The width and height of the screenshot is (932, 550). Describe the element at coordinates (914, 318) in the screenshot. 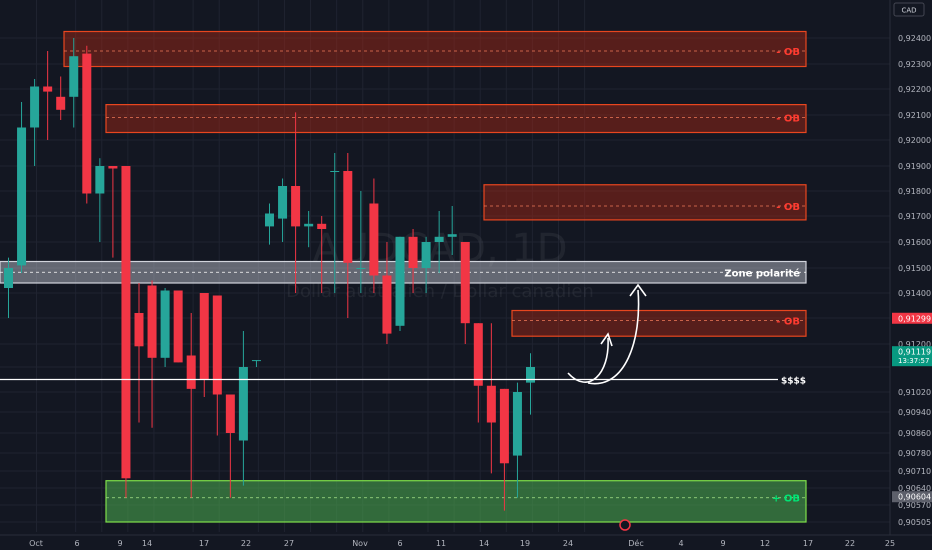

I see `price-badge-value: 0,91299` at that location.